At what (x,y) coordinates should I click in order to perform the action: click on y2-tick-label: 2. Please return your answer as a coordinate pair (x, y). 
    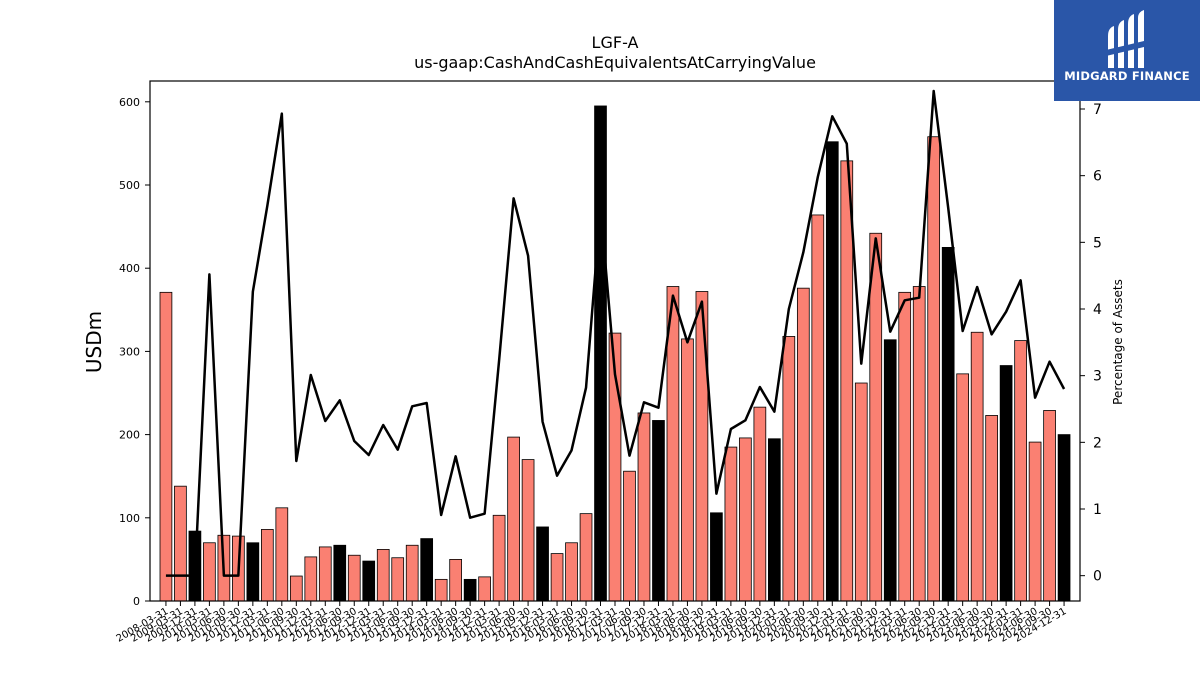
    Looking at the image, I should click on (1097, 443).